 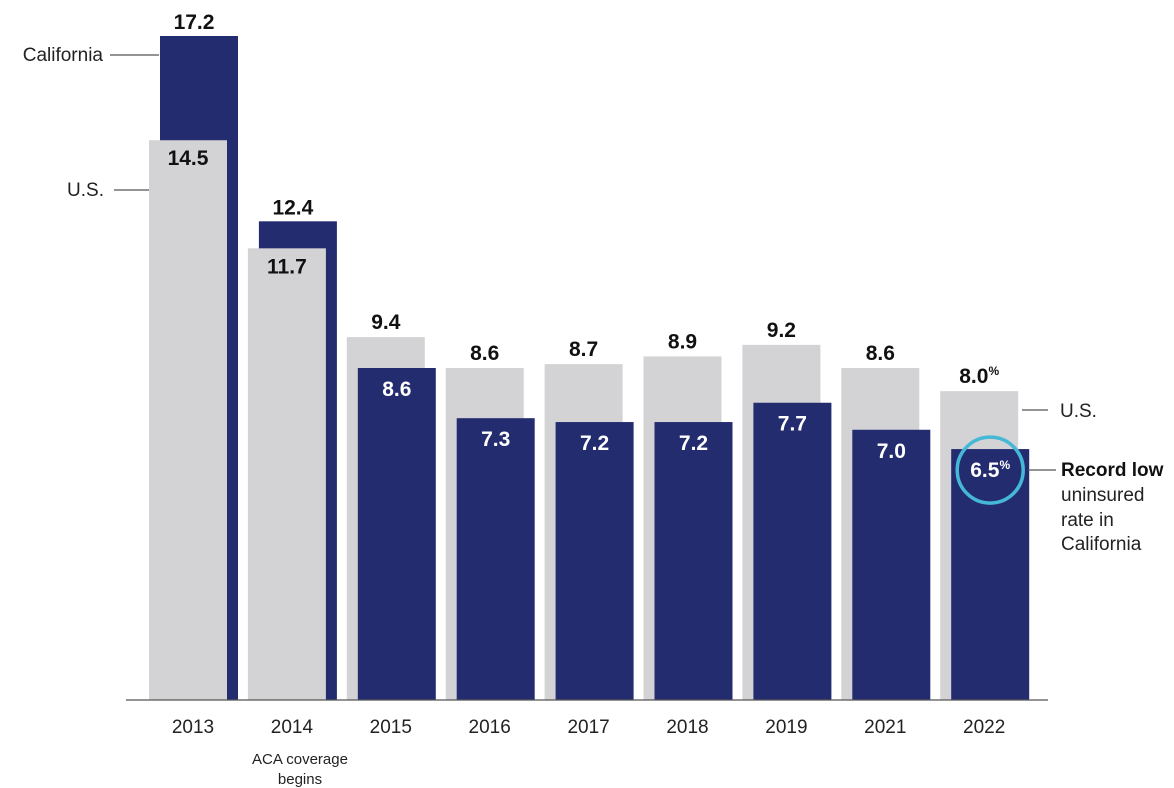 What do you see at coordinates (300, 759) in the screenshot?
I see `aca-note-line-1: ACA coverage` at bounding box center [300, 759].